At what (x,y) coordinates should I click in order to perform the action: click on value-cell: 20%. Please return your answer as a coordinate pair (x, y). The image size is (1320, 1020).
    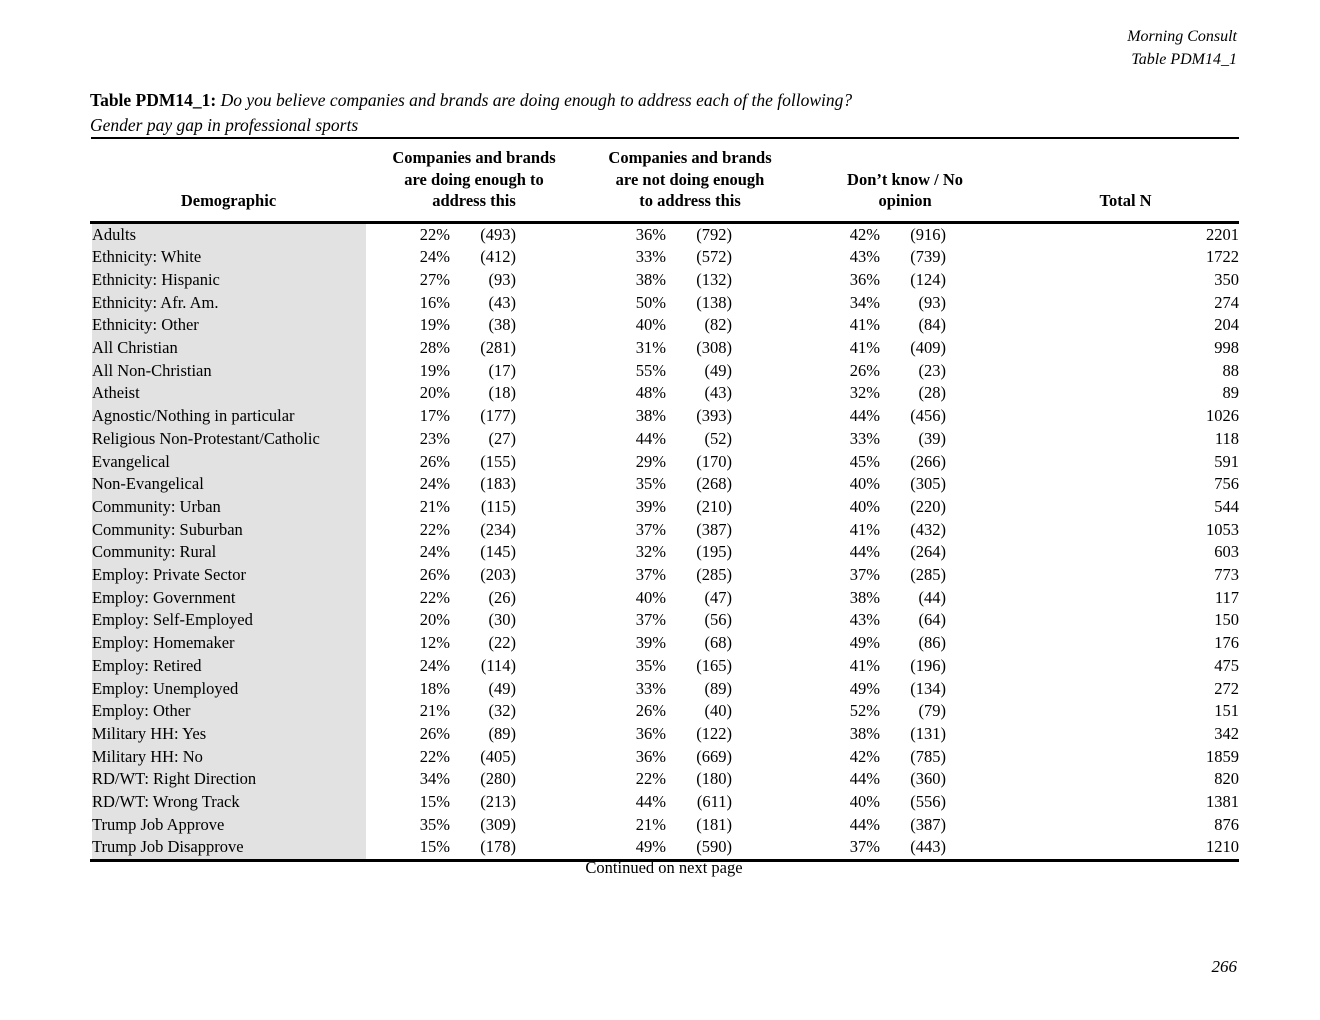
    Looking at the image, I should click on (434, 620).